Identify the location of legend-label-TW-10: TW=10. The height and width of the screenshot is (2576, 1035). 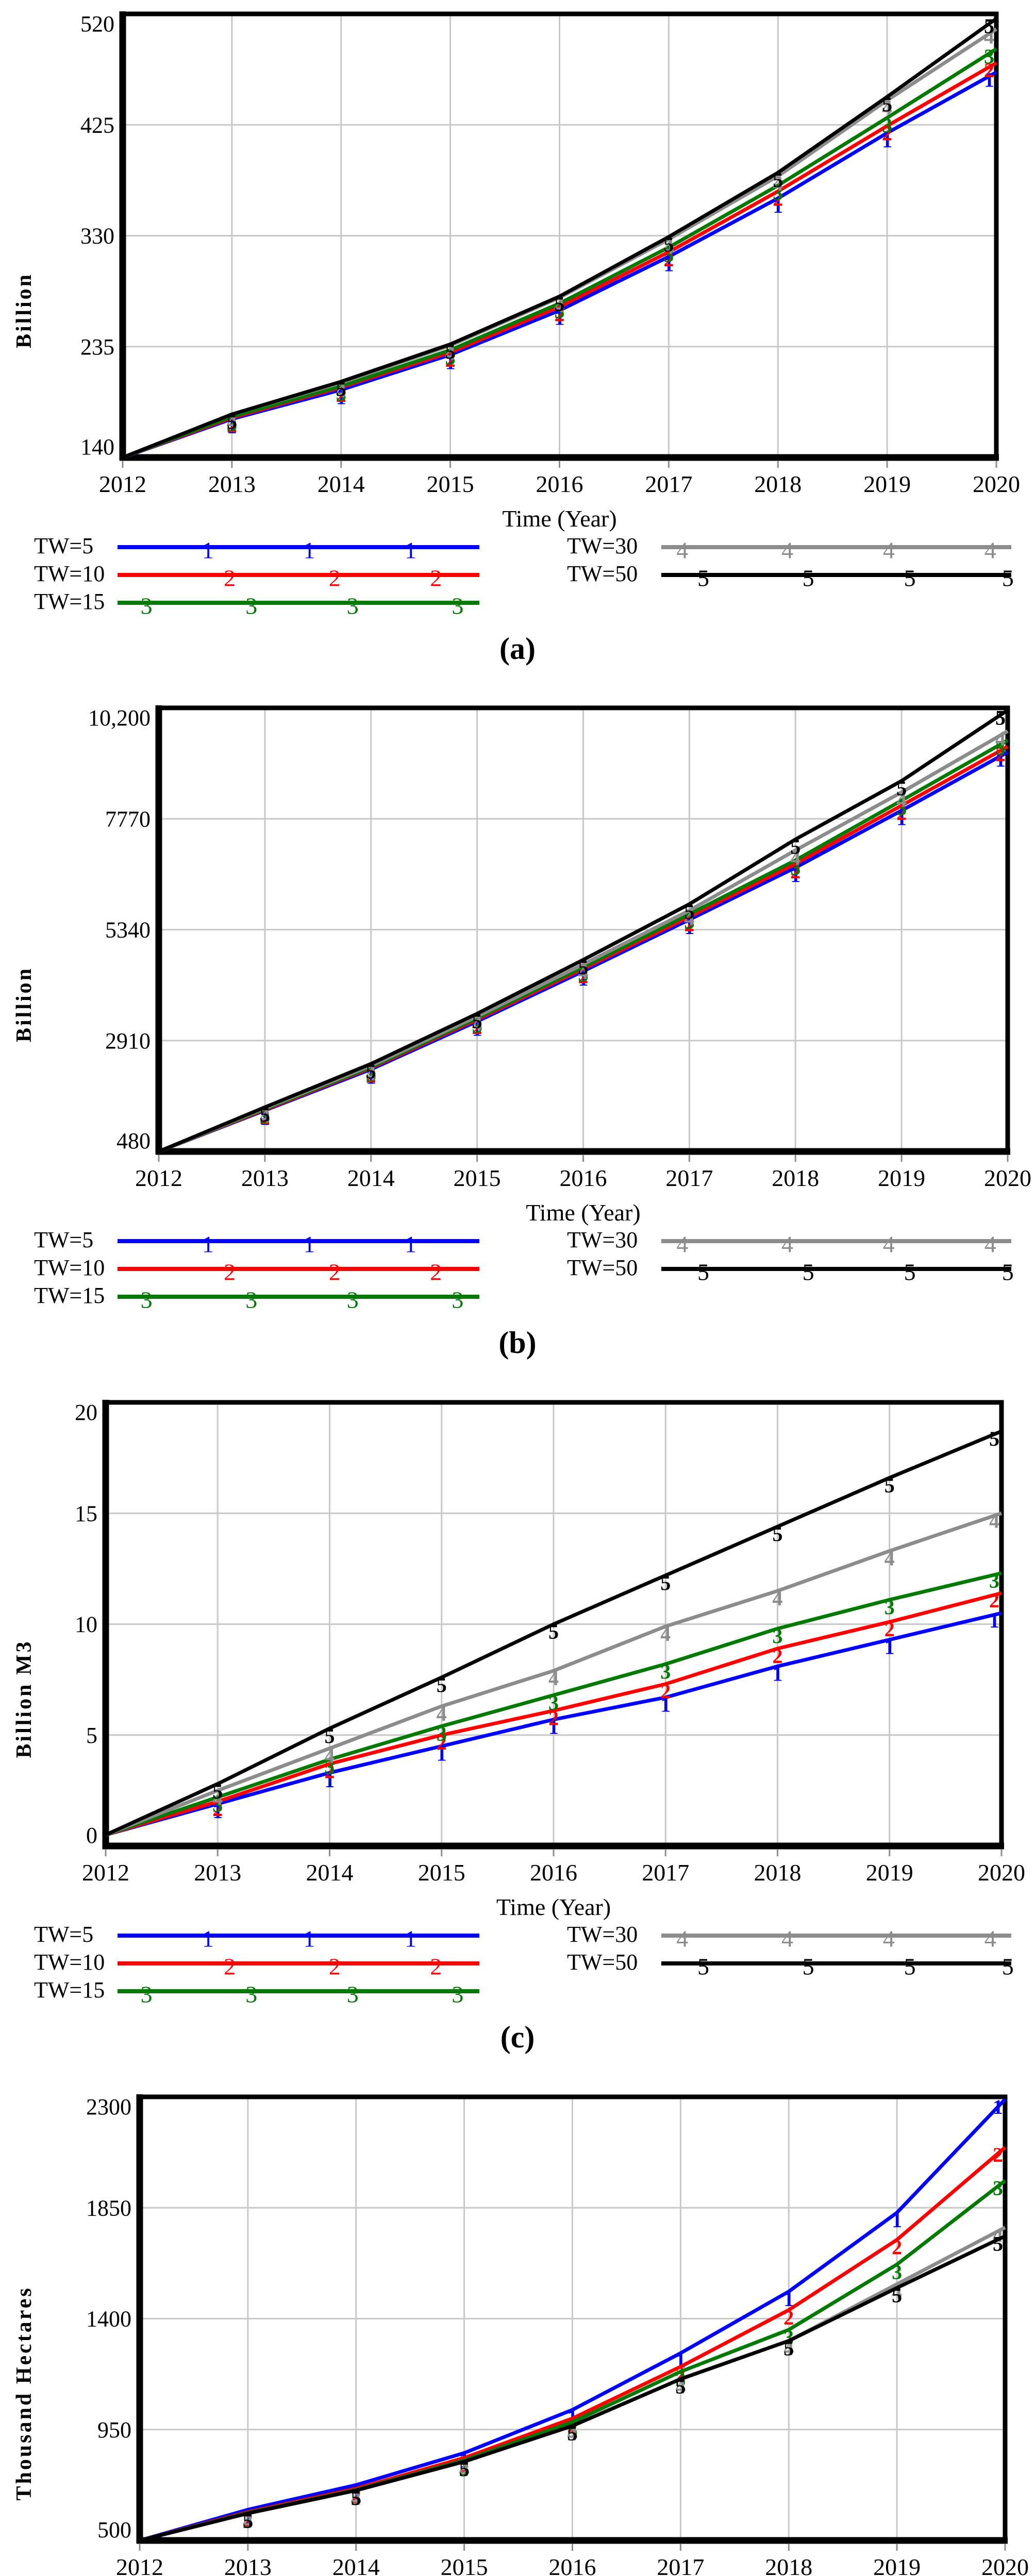
(69, 1963).